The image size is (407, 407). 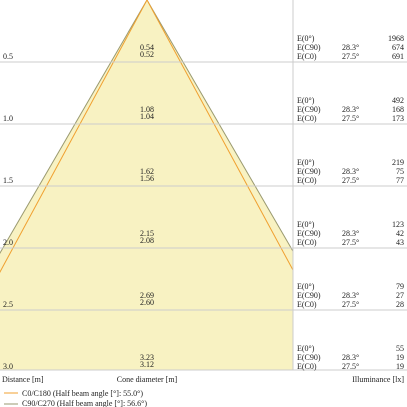 I want to click on diameter-lower: 2.60, so click(x=147, y=302).